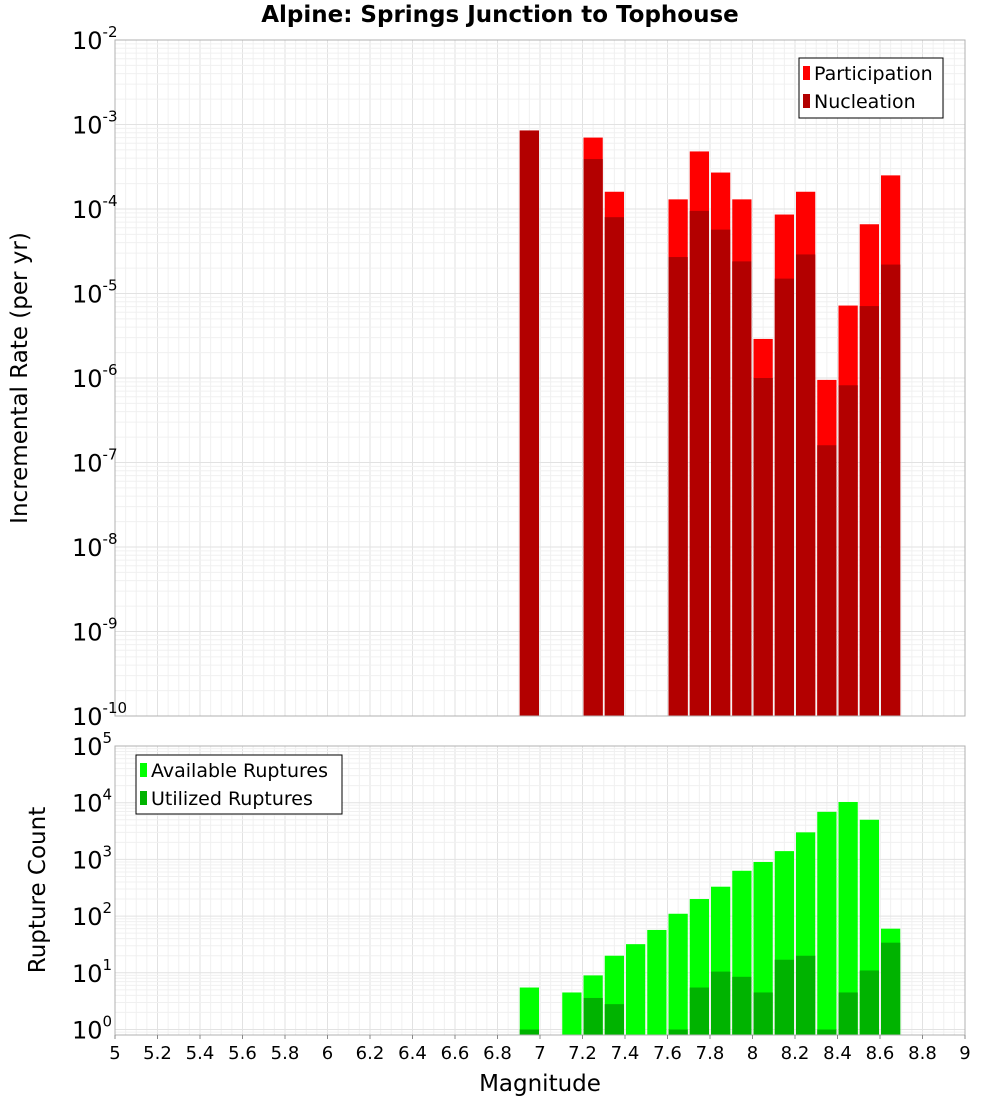 Image resolution: width=1000 pixels, height=1100 pixels. What do you see at coordinates (95, 208) in the screenshot?
I see `rate-y-tick-label: 10⁻⁴` at bounding box center [95, 208].